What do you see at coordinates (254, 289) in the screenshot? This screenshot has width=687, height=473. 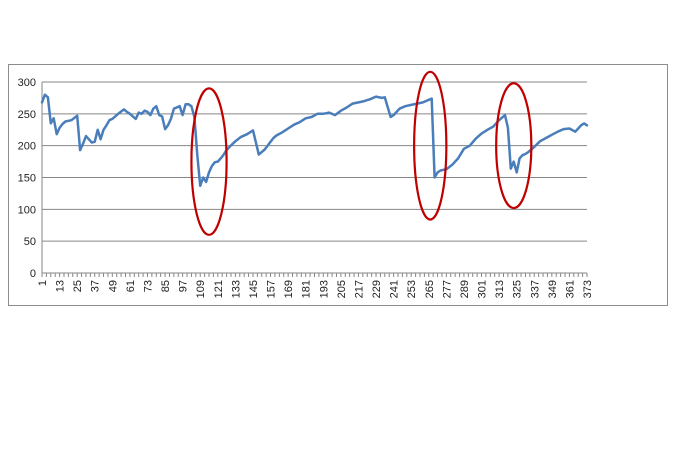 I see `x-tick-label: 145` at bounding box center [254, 289].